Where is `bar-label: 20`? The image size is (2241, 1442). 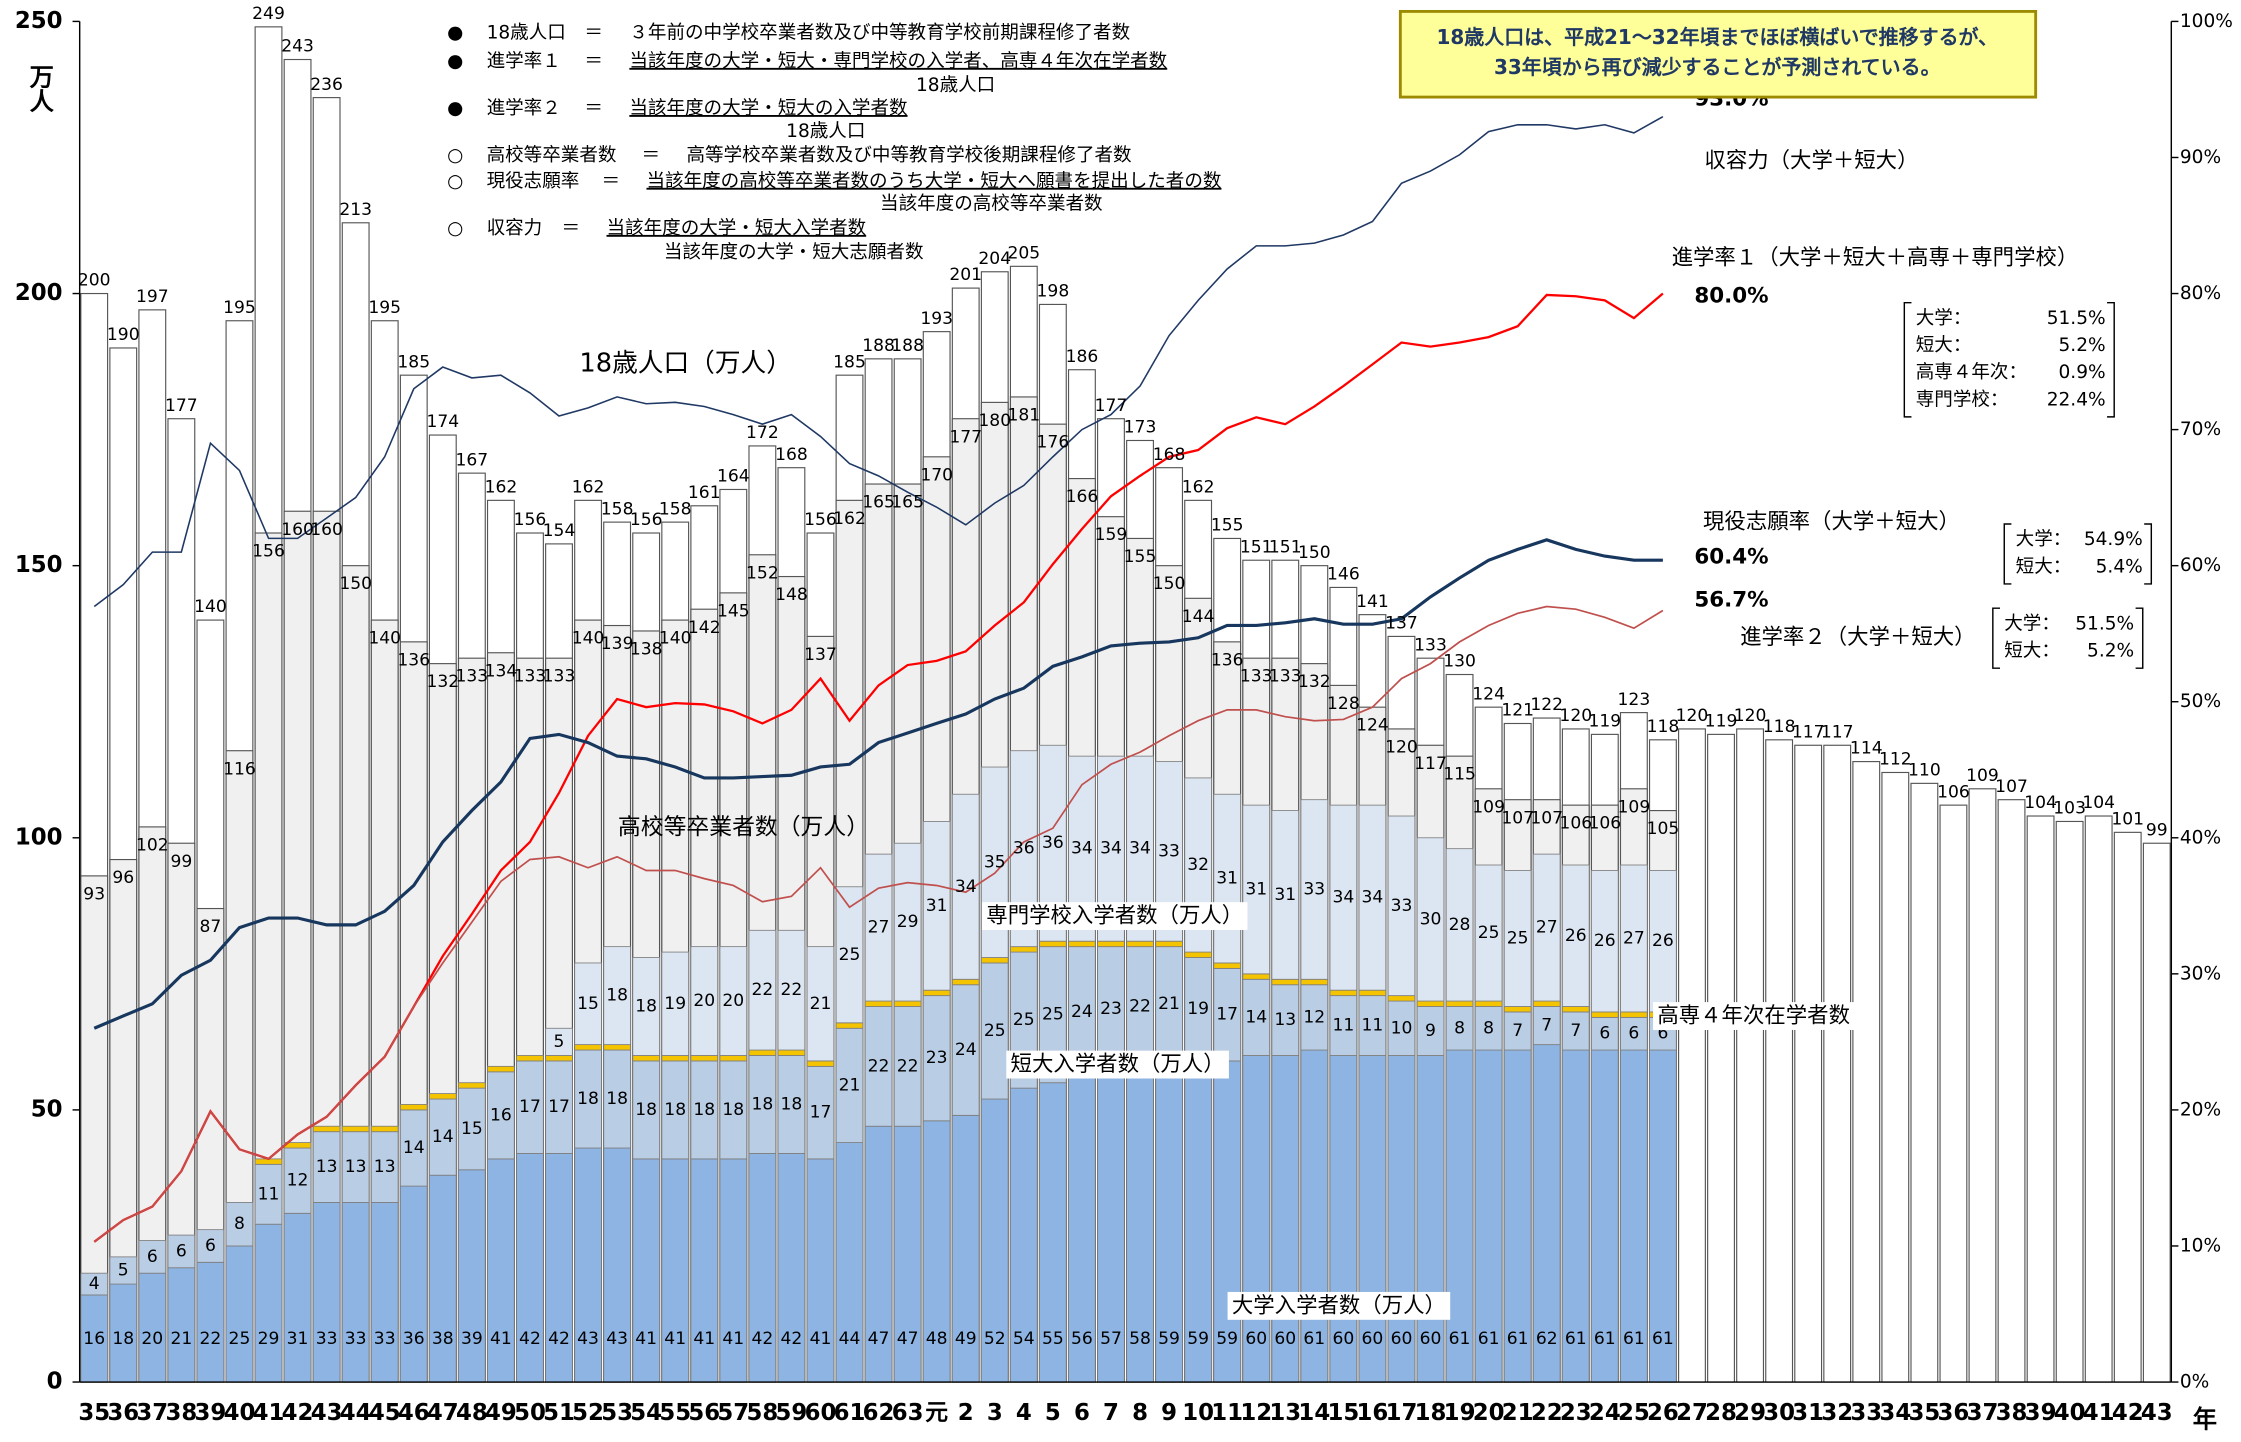
bar-label: 20 is located at coordinates (152, 1339).